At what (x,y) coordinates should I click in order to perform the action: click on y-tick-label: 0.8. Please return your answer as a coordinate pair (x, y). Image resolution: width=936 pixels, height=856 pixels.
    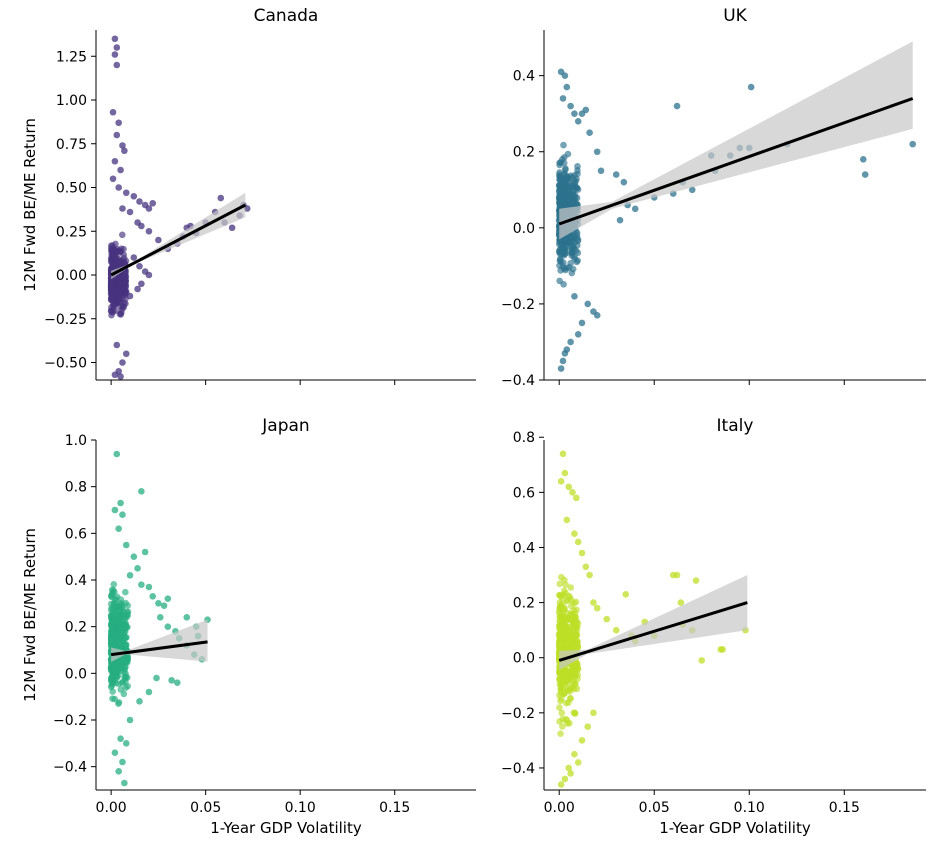
    Looking at the image, I should click on (76, 488).